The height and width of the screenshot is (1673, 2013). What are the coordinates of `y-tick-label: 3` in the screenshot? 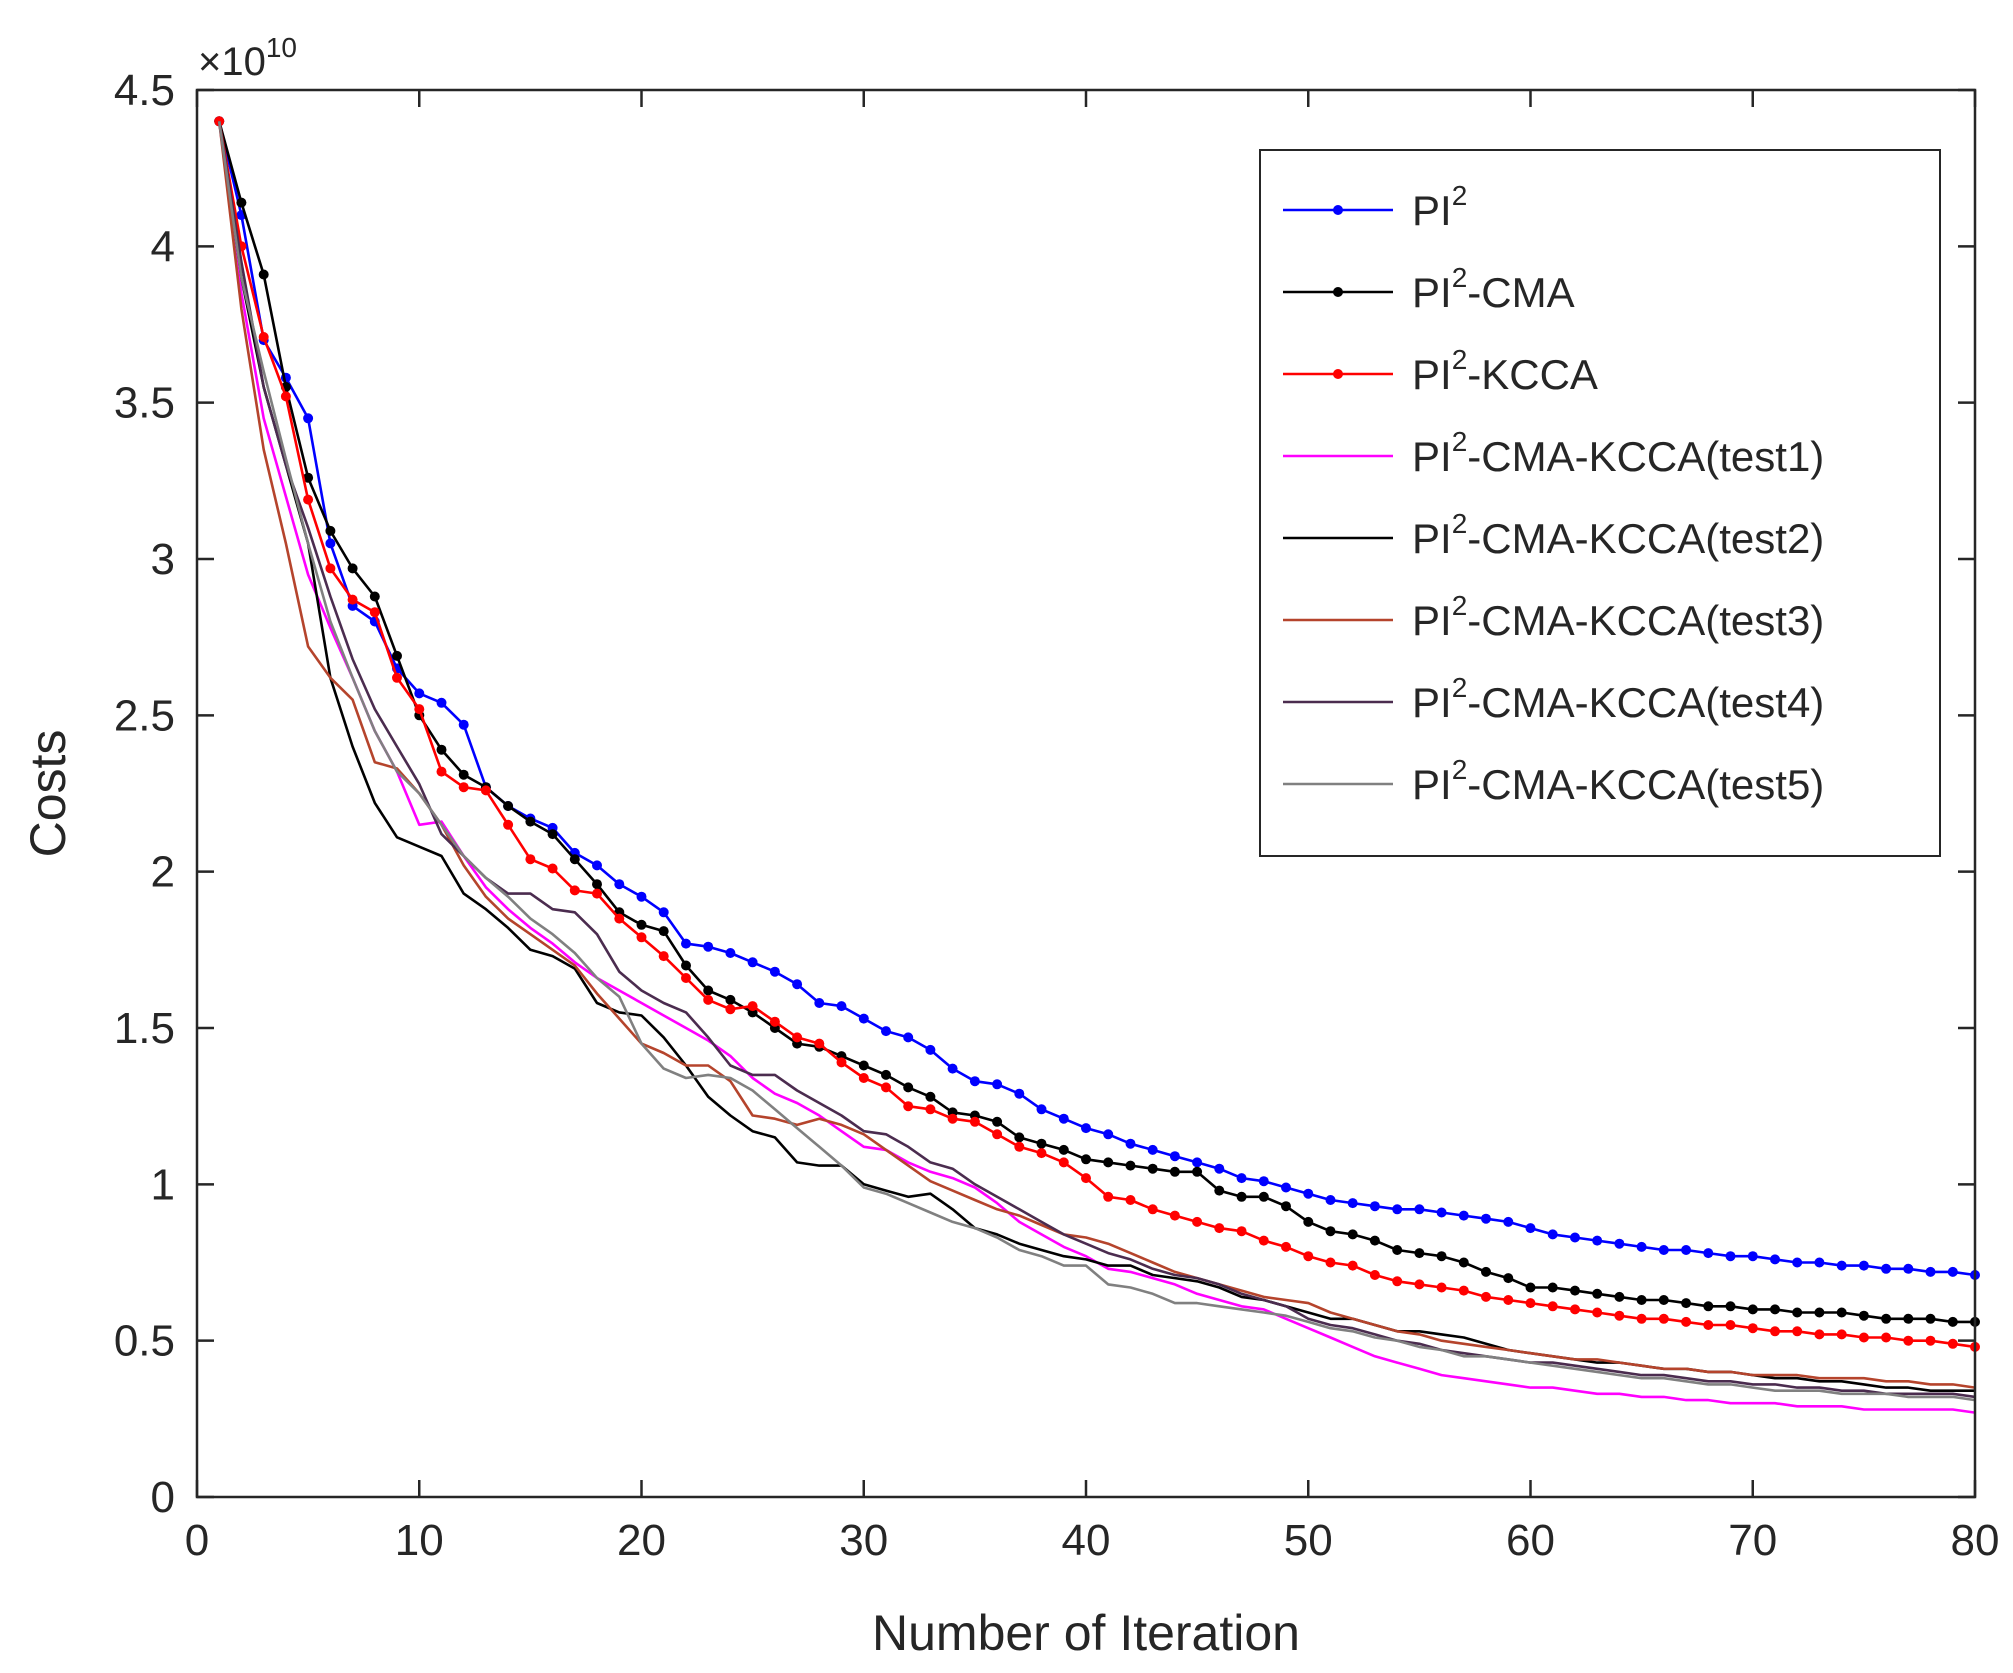 It's located at (163, 559).